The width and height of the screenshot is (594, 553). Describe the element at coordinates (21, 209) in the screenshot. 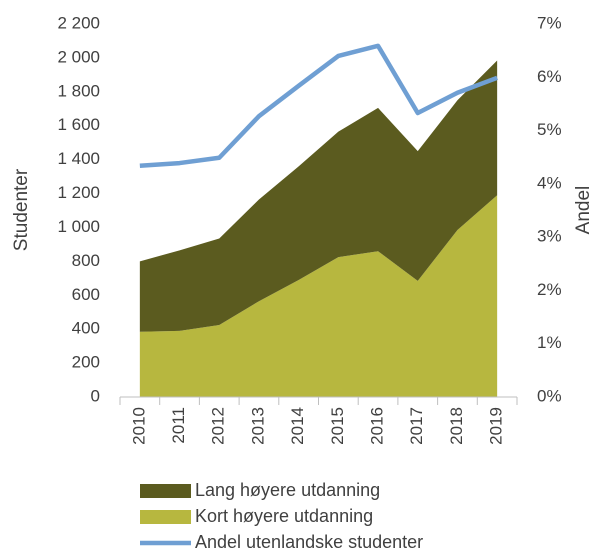

I see `y-axis-label: Studenter` at that location.